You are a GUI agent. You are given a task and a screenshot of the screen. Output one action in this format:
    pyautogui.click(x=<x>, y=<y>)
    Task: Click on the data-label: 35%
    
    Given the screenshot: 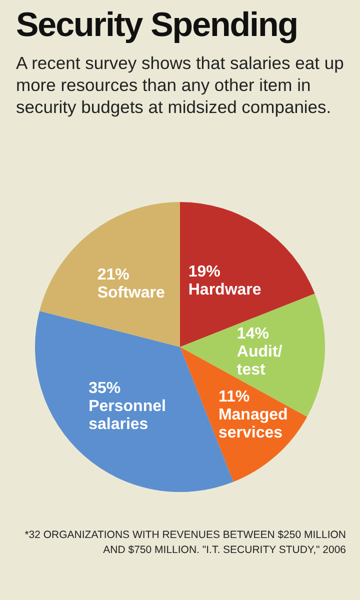 What is the action you would take?
    pyautogui.click(x=104, y=389)
    